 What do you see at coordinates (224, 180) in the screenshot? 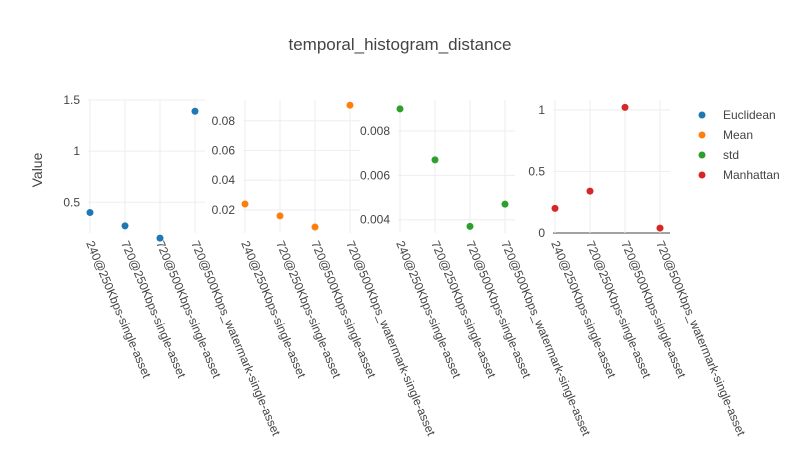
I see `y-tick-label: 0.04` at bounding box center [224, 180].